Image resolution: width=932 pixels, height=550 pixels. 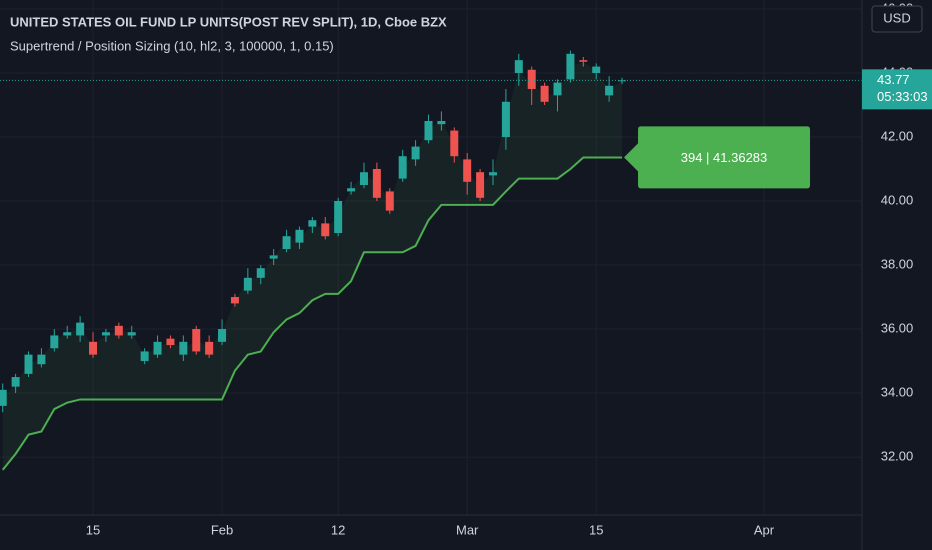 What do you see at coordinates (222, 529) in the screenshot?
I see `x-tick-label: Feb` at bounding box center [222, 529].